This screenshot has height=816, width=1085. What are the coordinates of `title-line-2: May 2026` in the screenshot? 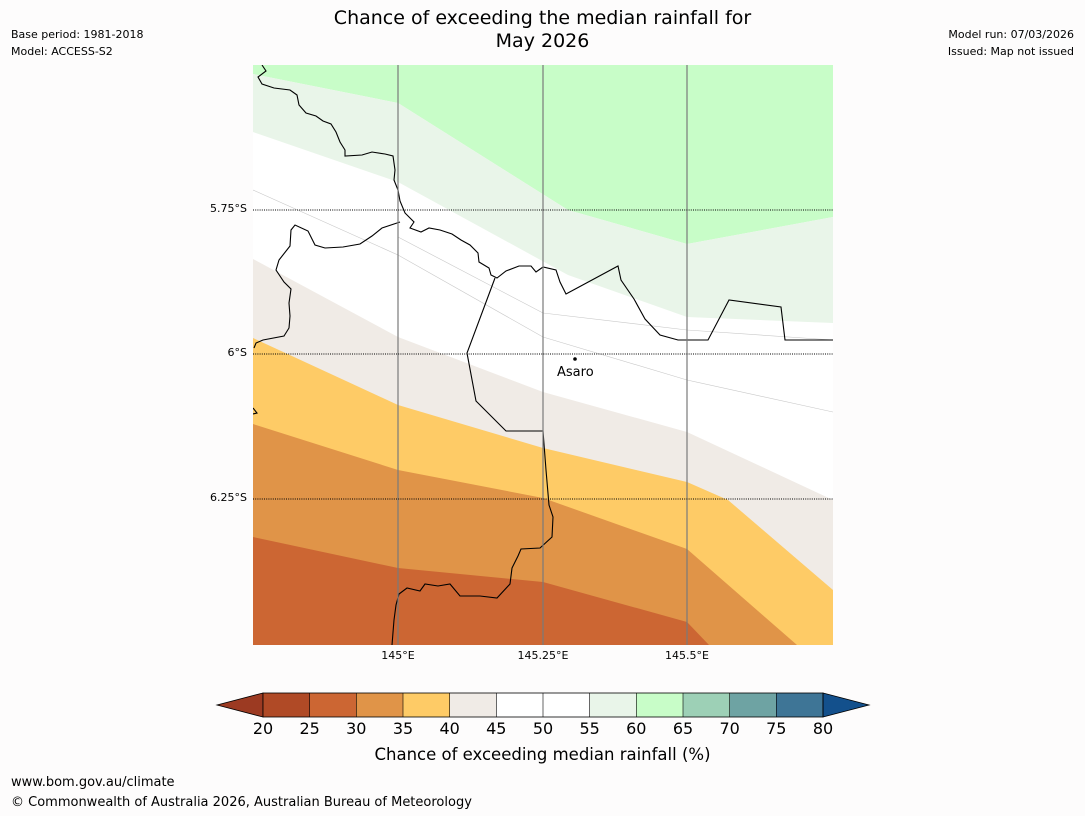 It's located at (542, 41).